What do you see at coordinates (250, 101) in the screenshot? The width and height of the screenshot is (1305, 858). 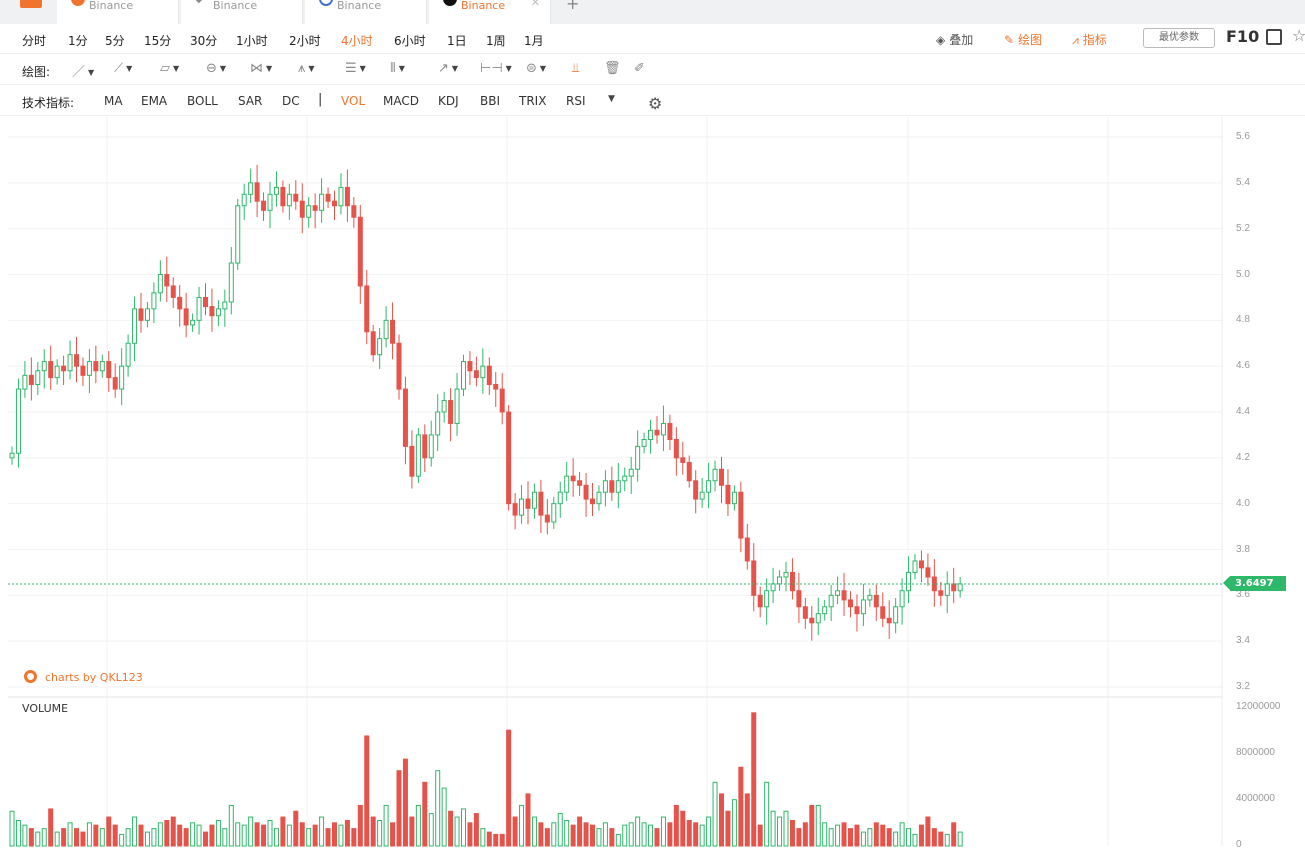 I see `indicator-sar: SAR` at bounding box center [250, 101].